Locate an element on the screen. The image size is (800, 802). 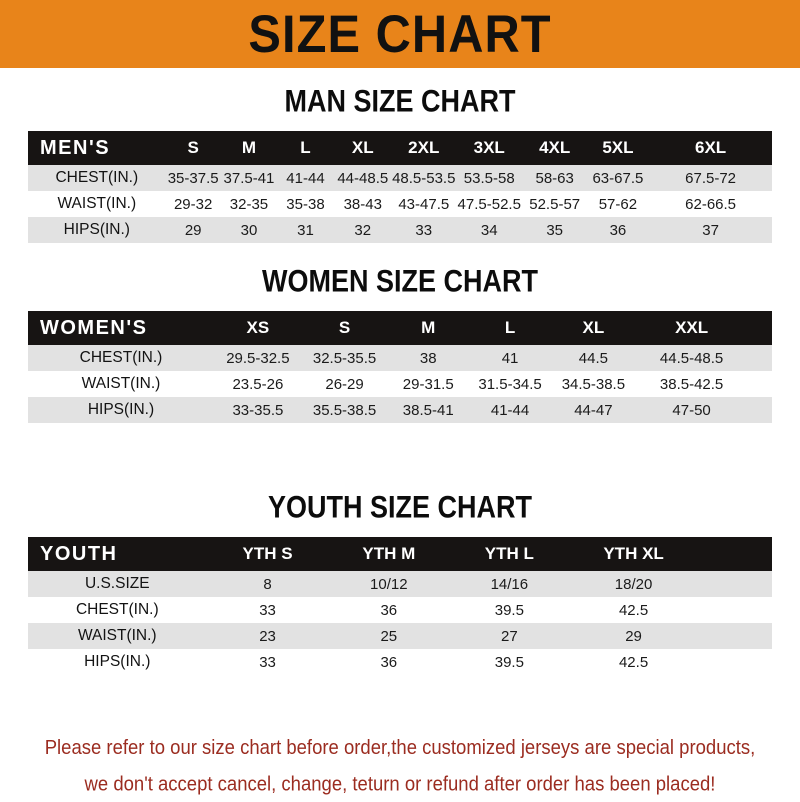
women-column-header-6: XXL is located at coordinates (691, 328).